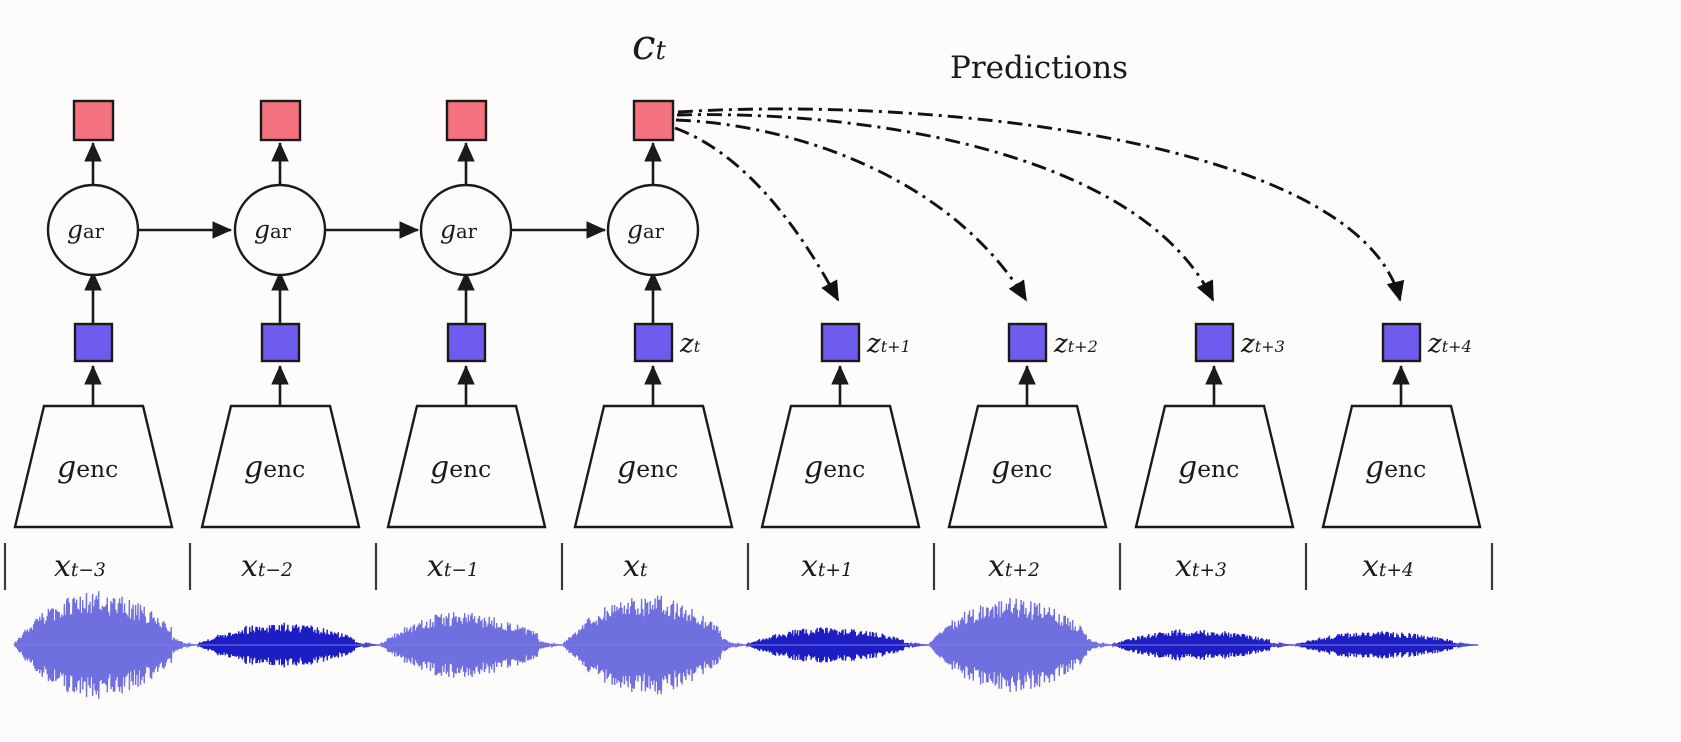  Describe the element at coordinates (80, 566) in the screenshot. I see `timestep-label: xt−3` at that location.